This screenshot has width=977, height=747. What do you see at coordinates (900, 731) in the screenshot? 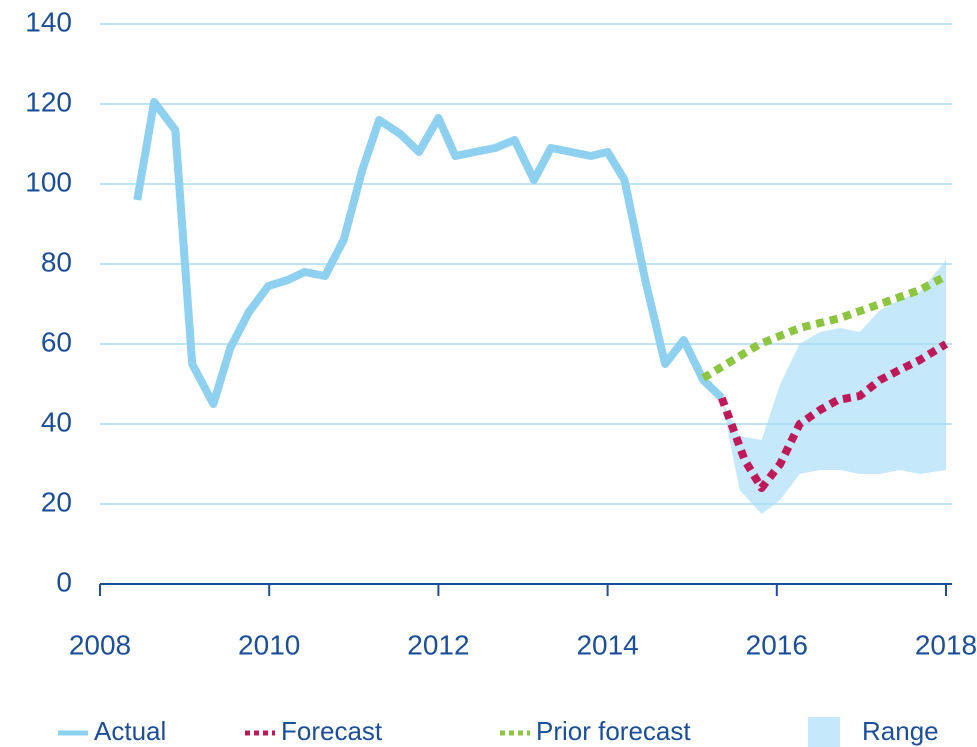
I see `legend-label: Range` at bounding box center [900, 731].